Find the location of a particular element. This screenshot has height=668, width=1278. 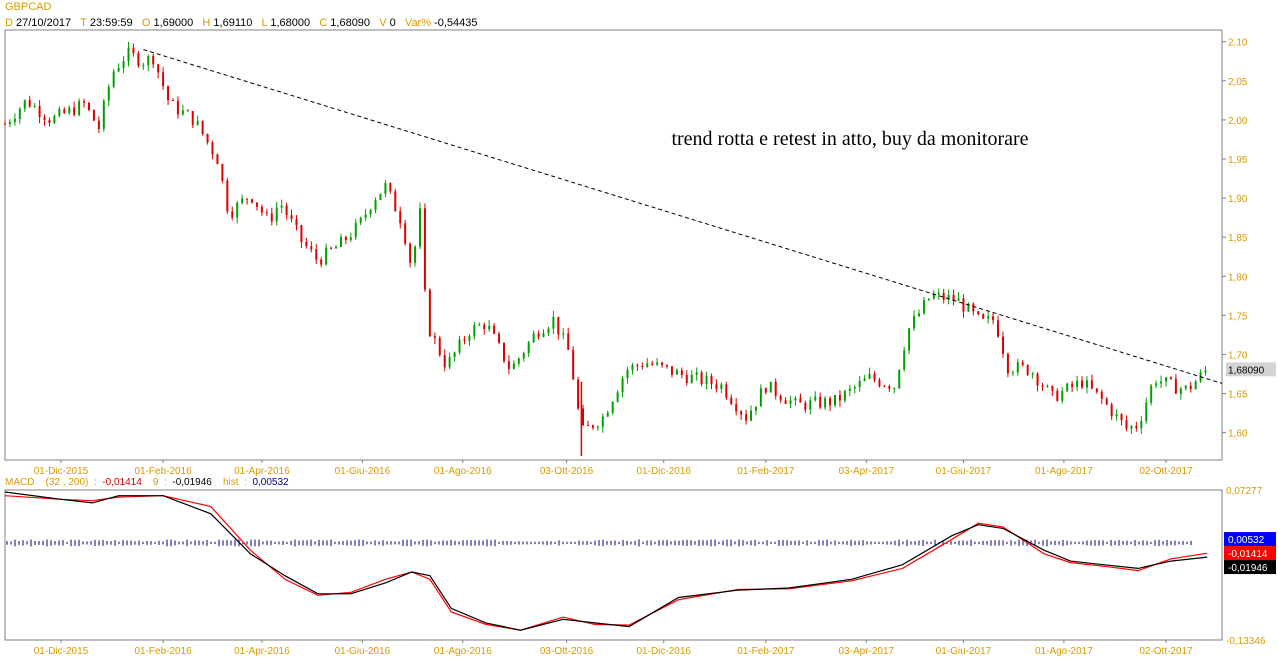

price-x-tick-label: 01-Apr-2016 is located at coordinates (262, 471).